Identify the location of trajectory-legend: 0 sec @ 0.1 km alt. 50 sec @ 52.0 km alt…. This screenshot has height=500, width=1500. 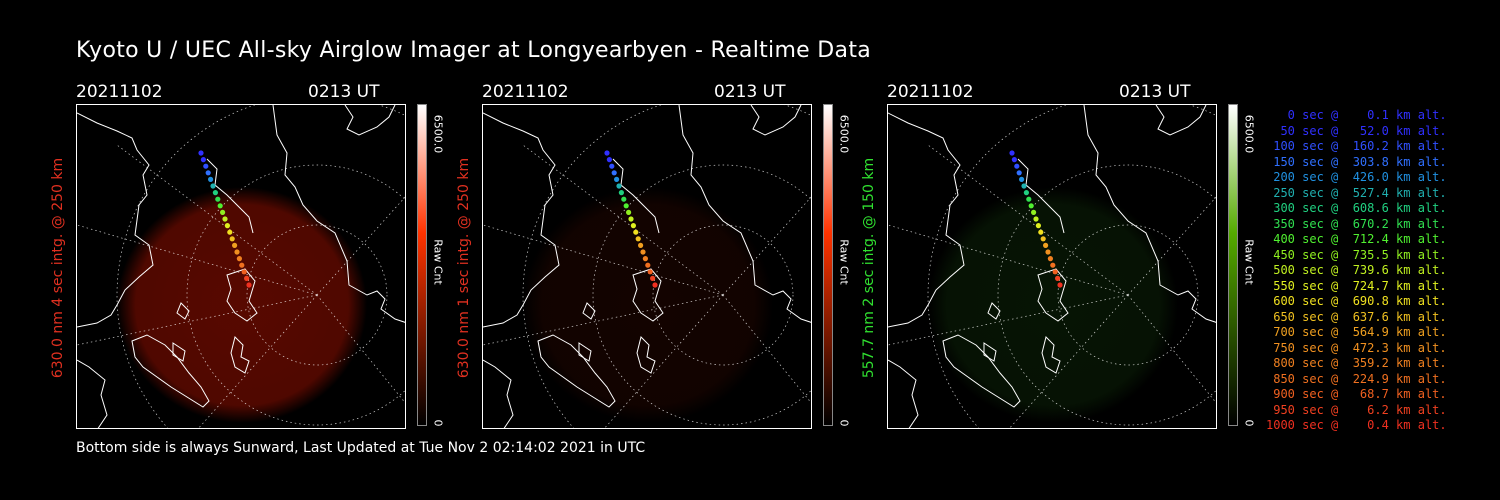
(1356, 271).